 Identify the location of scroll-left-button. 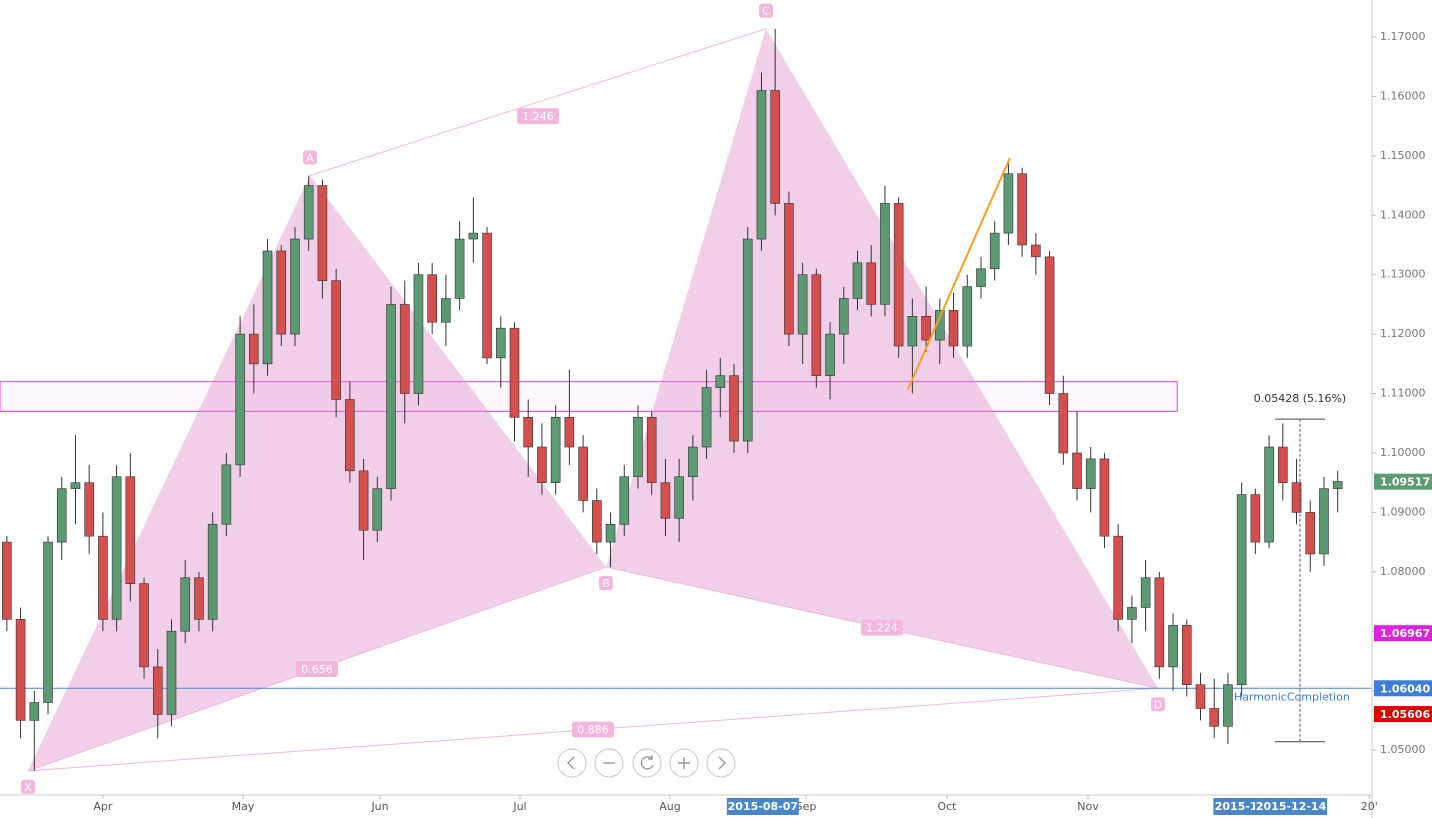
(572, 763).